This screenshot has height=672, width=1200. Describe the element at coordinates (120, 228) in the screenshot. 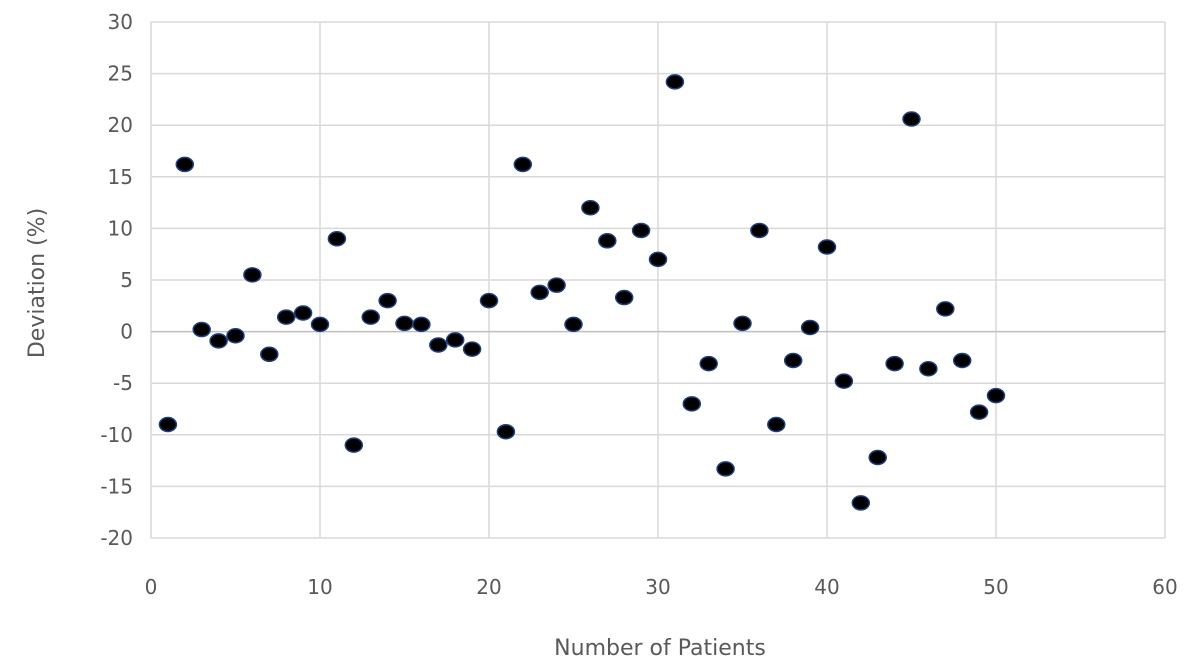

I see `y-tick-label: 10` at that location.